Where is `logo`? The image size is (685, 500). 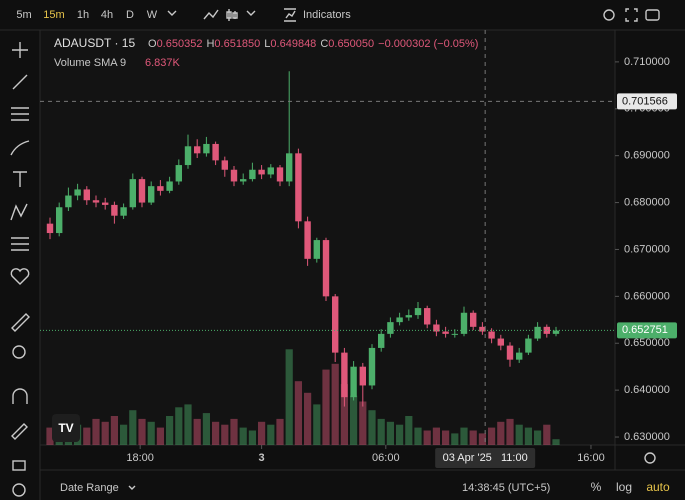
logo is located at coordinates (66, 428).